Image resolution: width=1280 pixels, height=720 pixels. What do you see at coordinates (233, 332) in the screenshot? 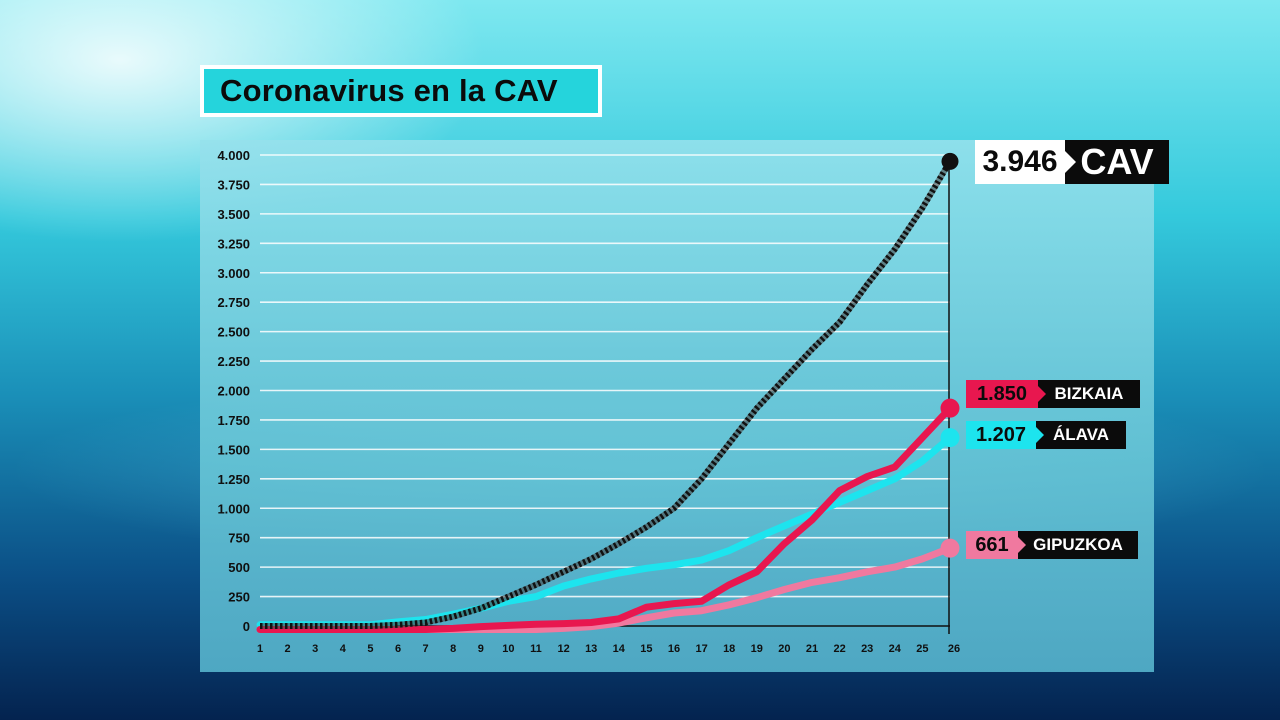
I see `y-tick-label: 2.500` at bounding box center [233, 332].